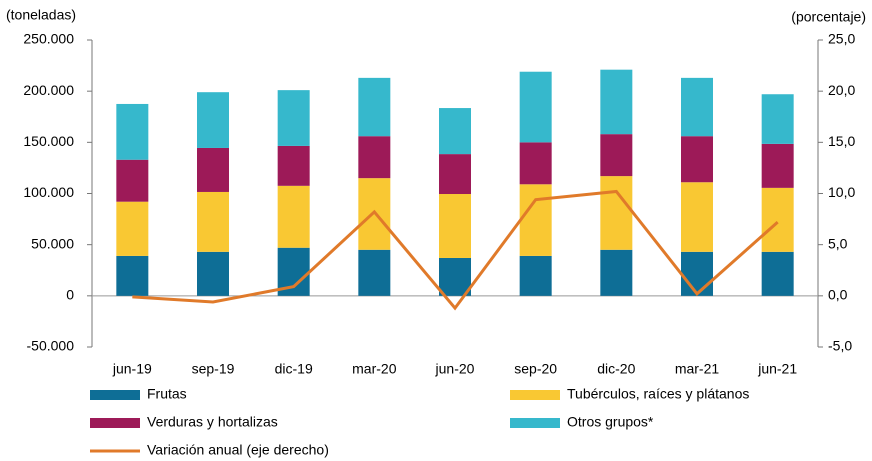  Describe the element at coordinates (840, 346) in the screenshot. I see `y2-tick-label: -5,0` at that location.